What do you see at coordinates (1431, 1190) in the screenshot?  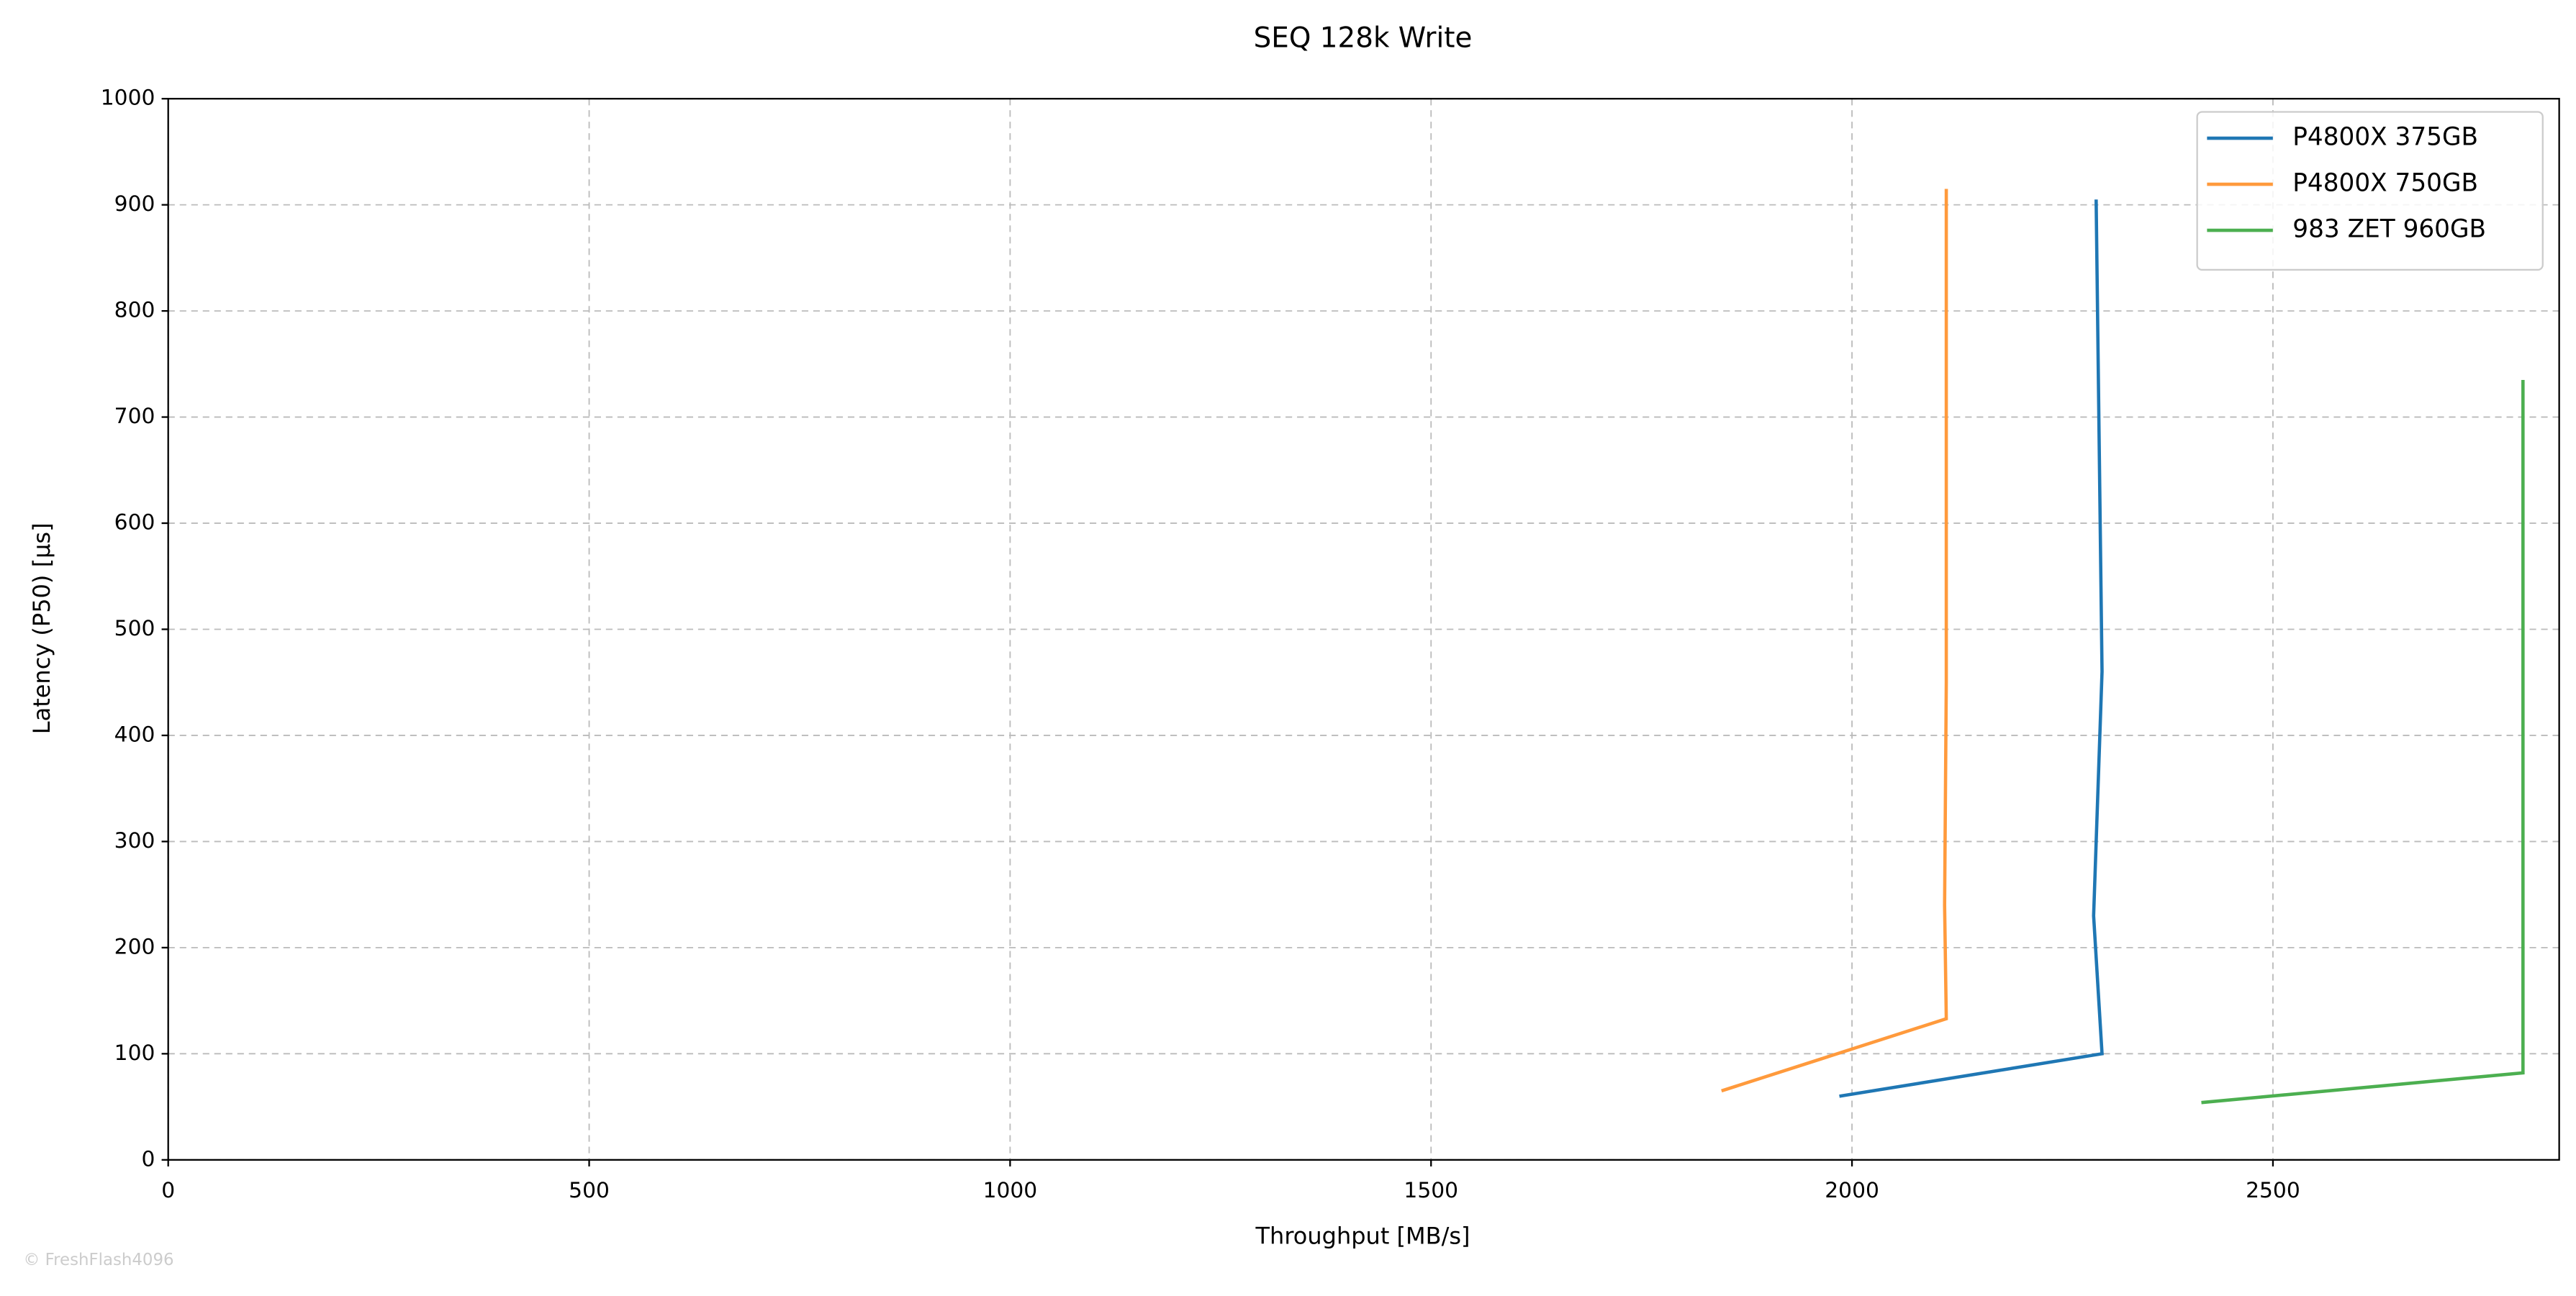 I see `x-tick-label: 1500` at bounding box center [1431, 1190].